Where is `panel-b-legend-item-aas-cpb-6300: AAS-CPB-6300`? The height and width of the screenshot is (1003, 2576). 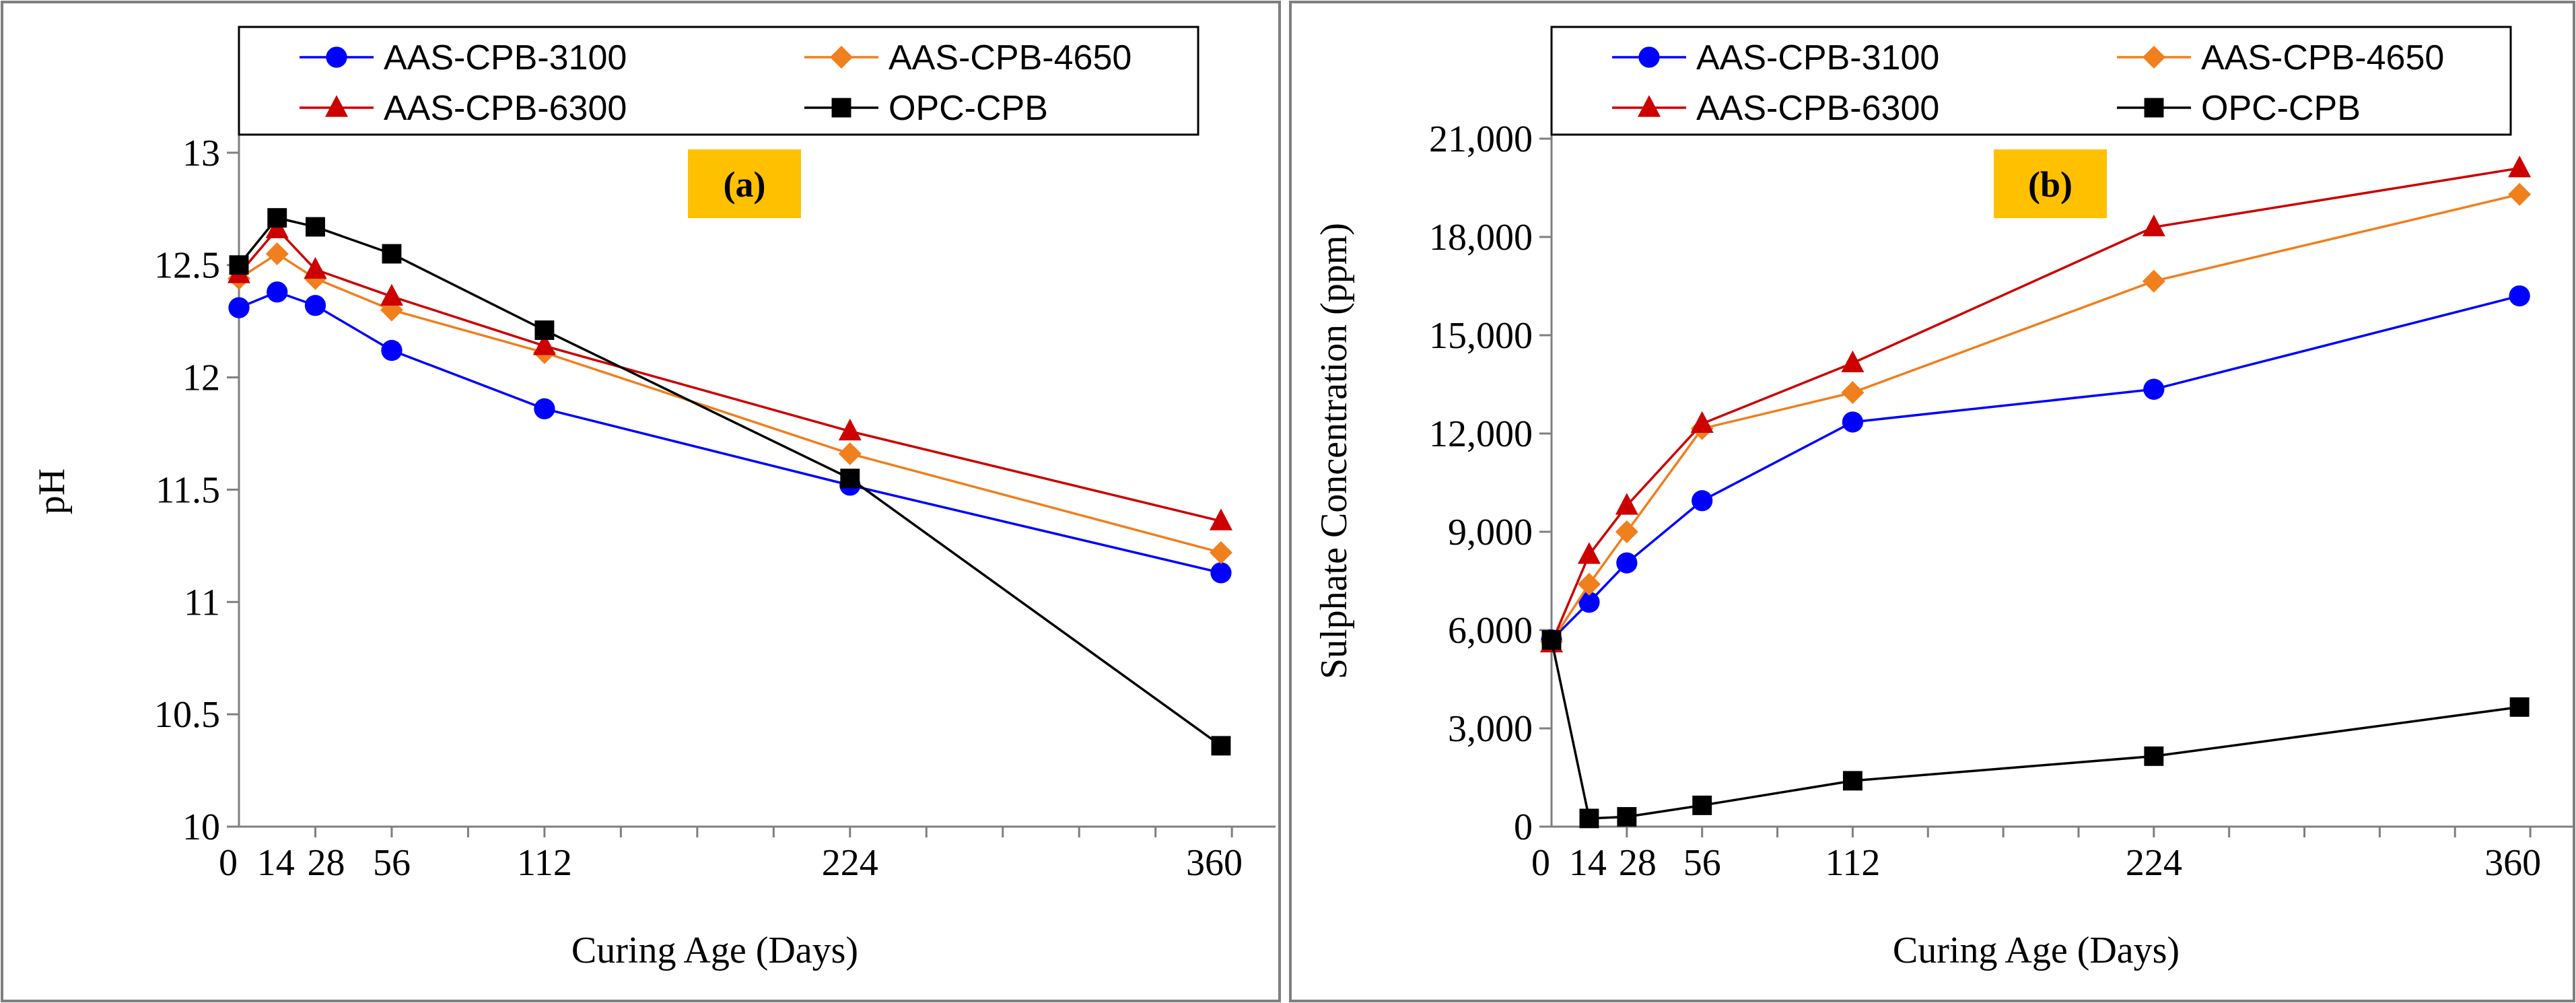 panel-b-legend-item-aas-cpb-6300: AAS-CPB-6300 is located at coordinates (1775, 109).